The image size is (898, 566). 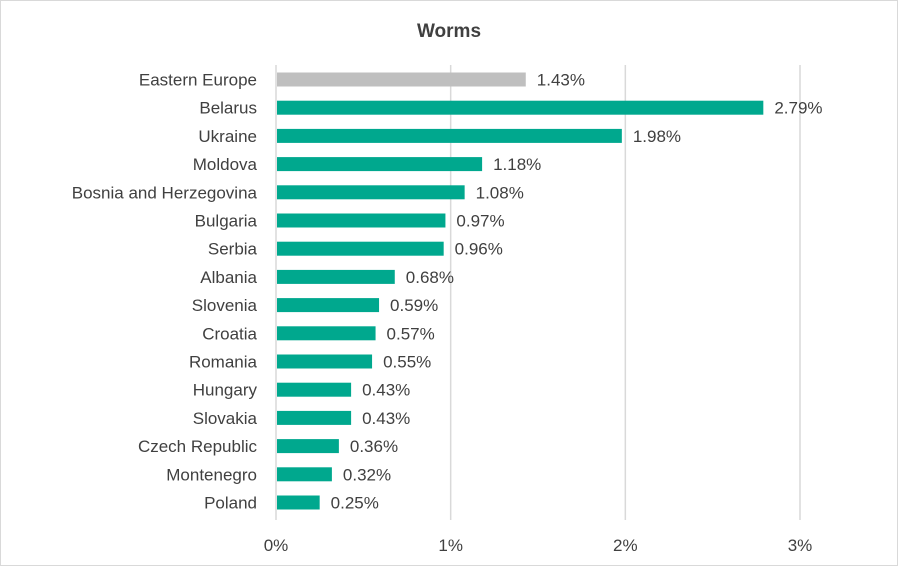 What do you see at coordinates (211, 474) in the screenshot?
I see `category-label: Montenegro` at bounding box center [211, 474].